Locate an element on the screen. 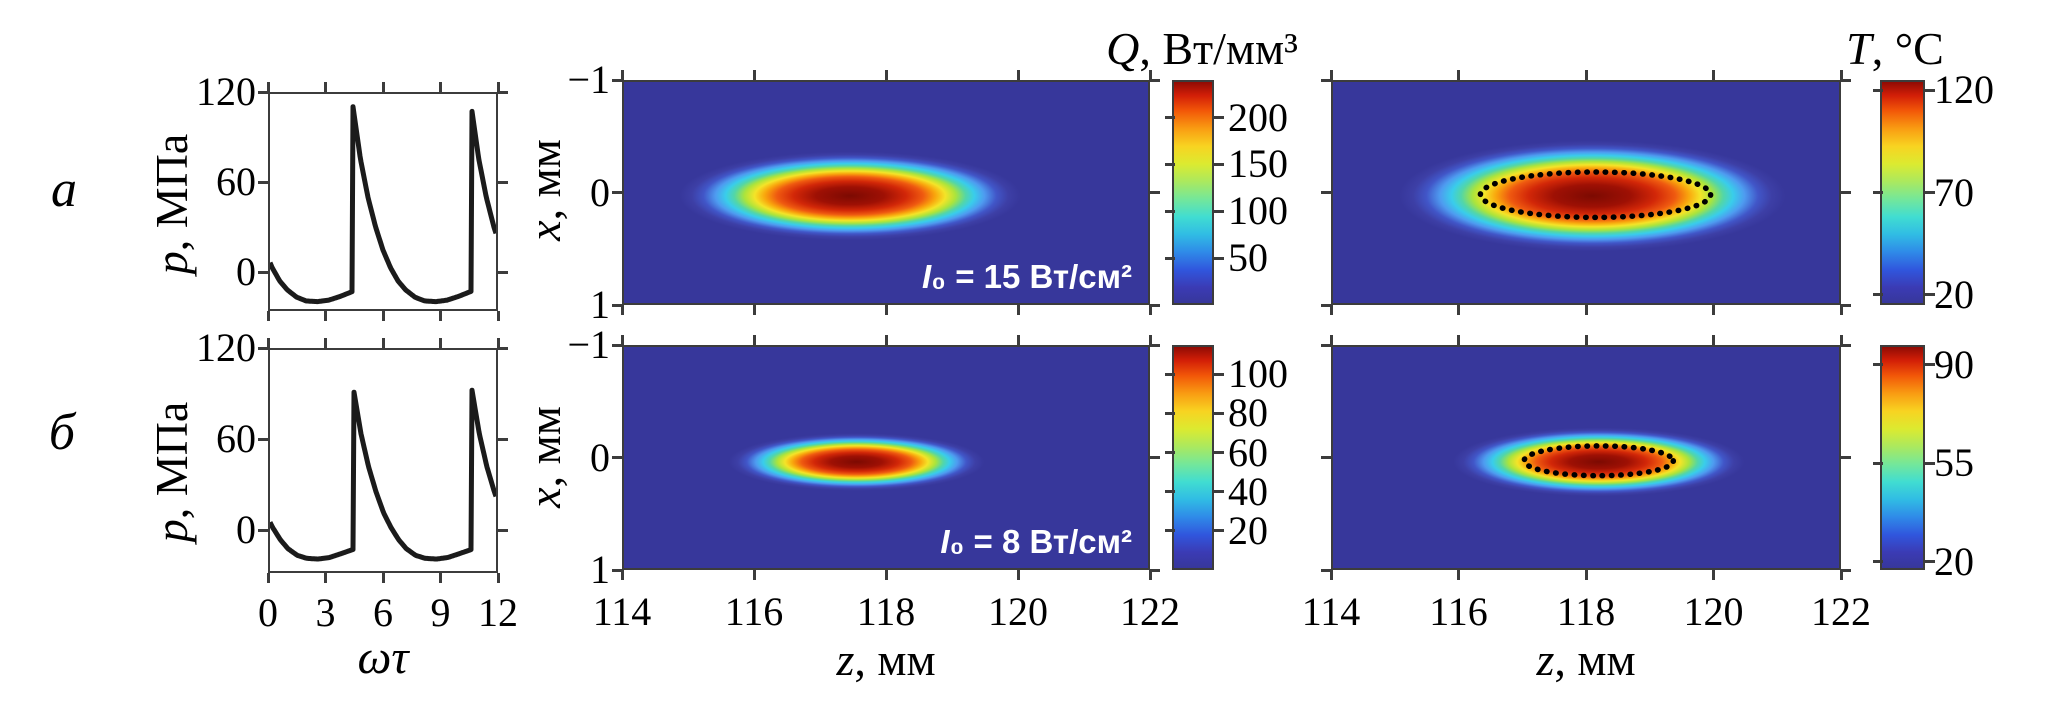 This screenshot has height=709, width=2067. pressure-waveform is located at coordinates (383, 204).